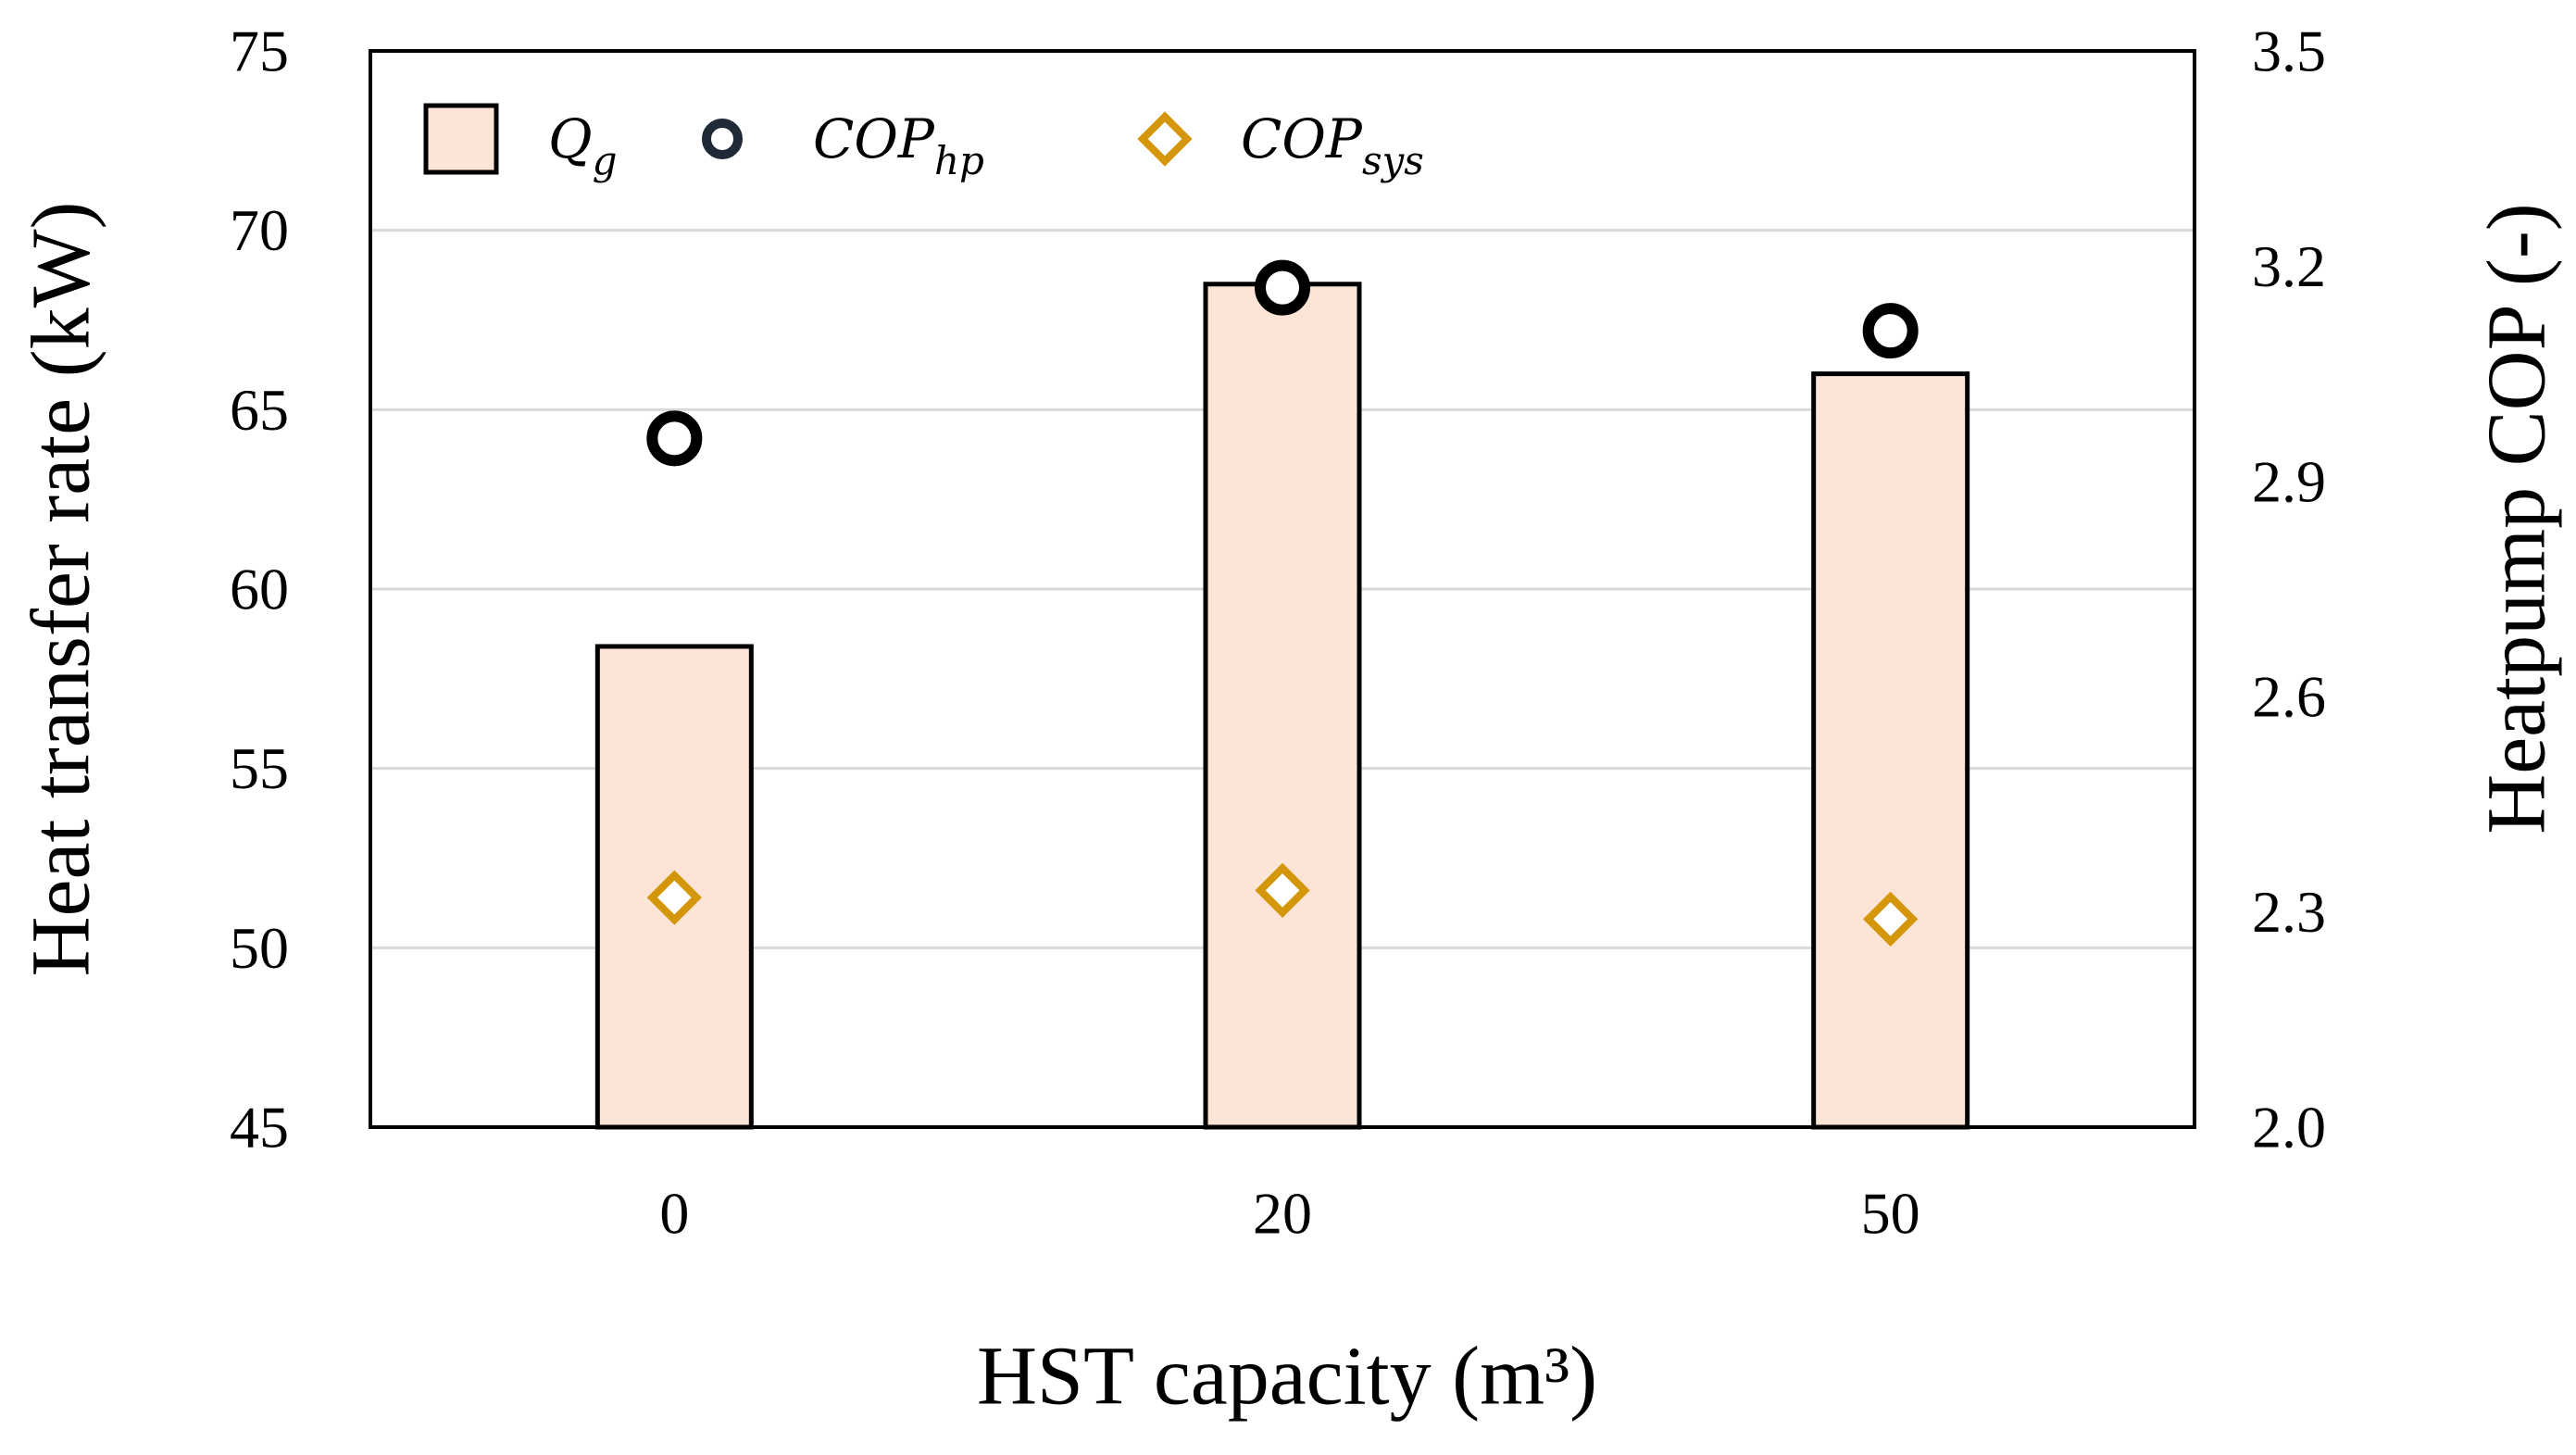 Image resolution: width=2576 pixels, height=1455 pixels. Describe the element at coordinates (259, 230) in the screenshot. I see `y-tick-label: 70` at that location.